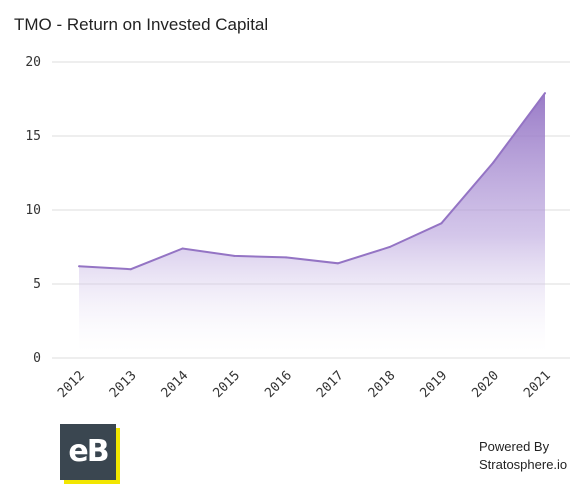 The width and height of the screenshot is (585, 500). Describe the element at coordinates (226, 384) in the screenshot. I see `x-tick-label: 2015` at that location.